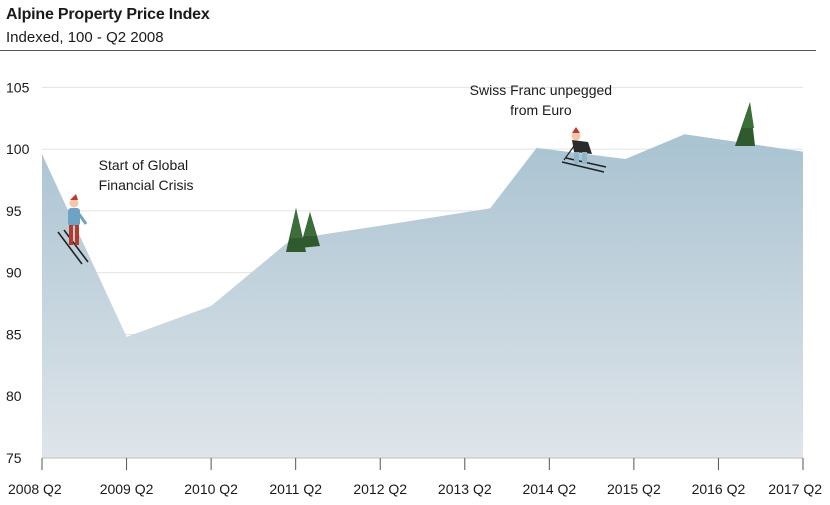  Describe the element at coordinates (541, 110) in the screenshot. I see `annotation-line: from Euro` at that location.